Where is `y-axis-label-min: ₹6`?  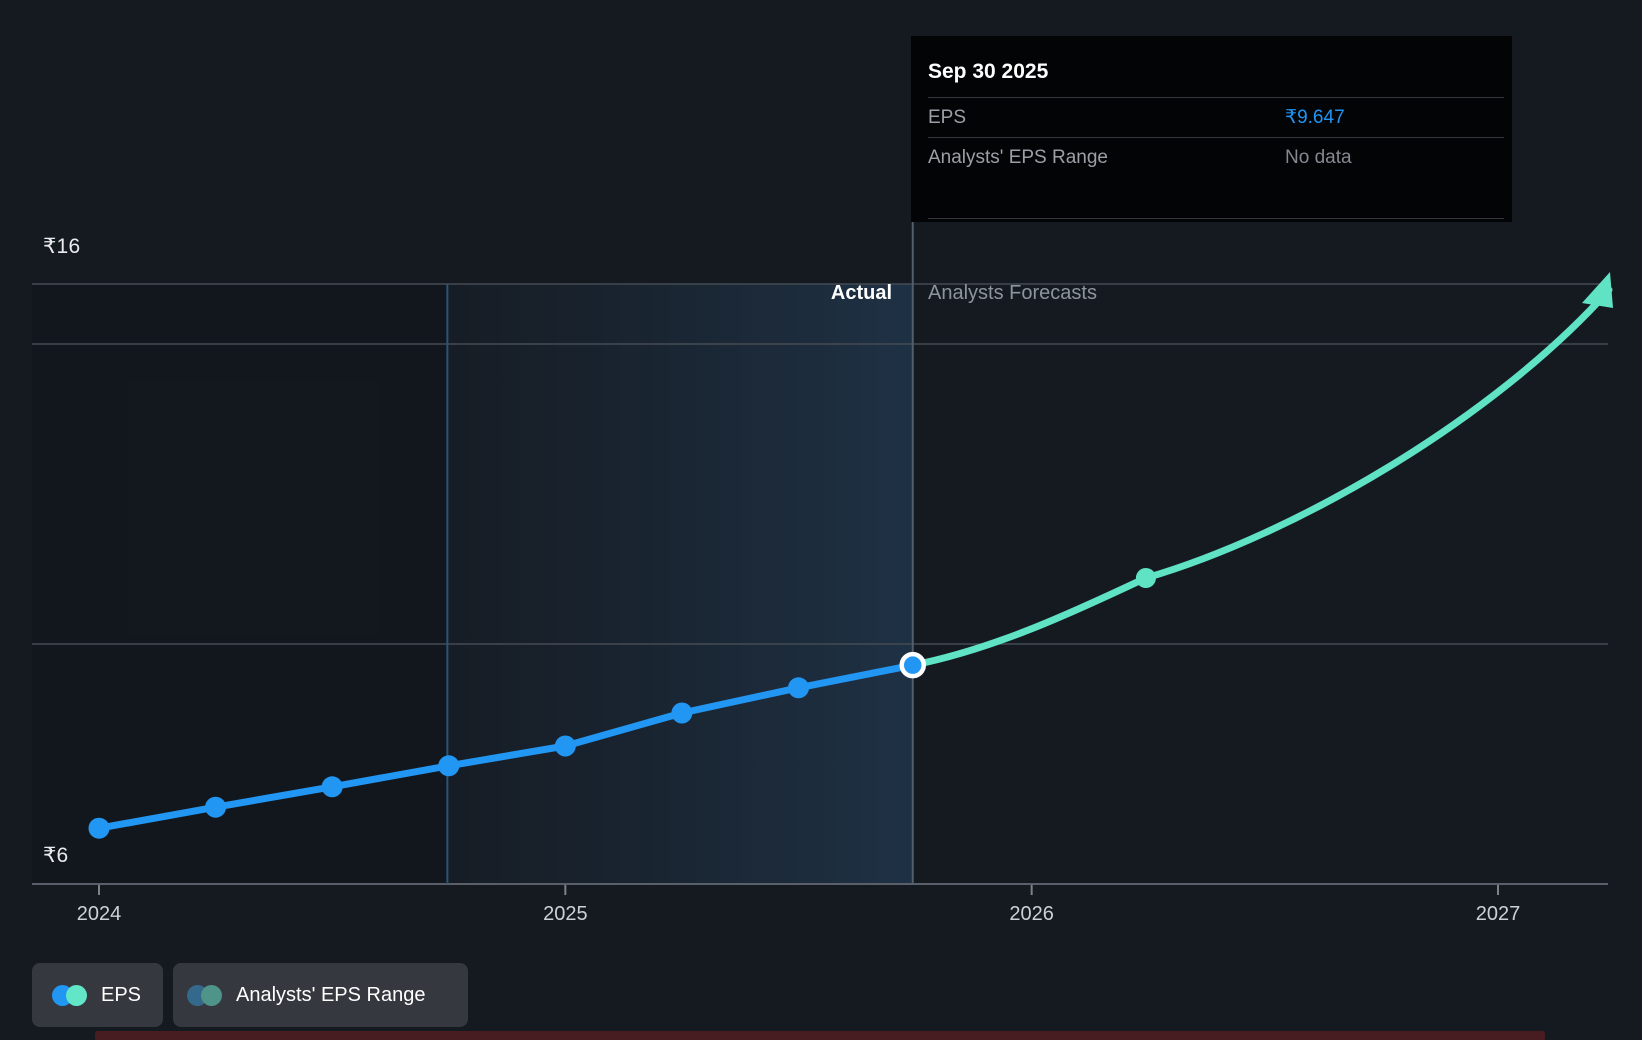
y-axis-label-min: ₹6 is located at coordinates (56, 855).